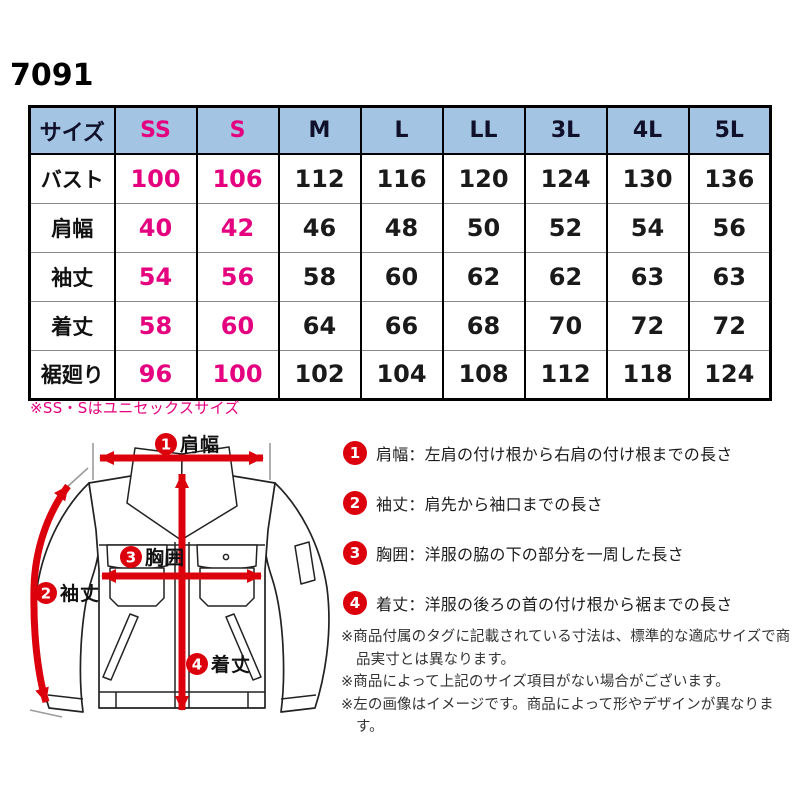  Describe the element at coordinates (72, 130) in the screenshot. I see `size-label-header: サイズ` at that location.